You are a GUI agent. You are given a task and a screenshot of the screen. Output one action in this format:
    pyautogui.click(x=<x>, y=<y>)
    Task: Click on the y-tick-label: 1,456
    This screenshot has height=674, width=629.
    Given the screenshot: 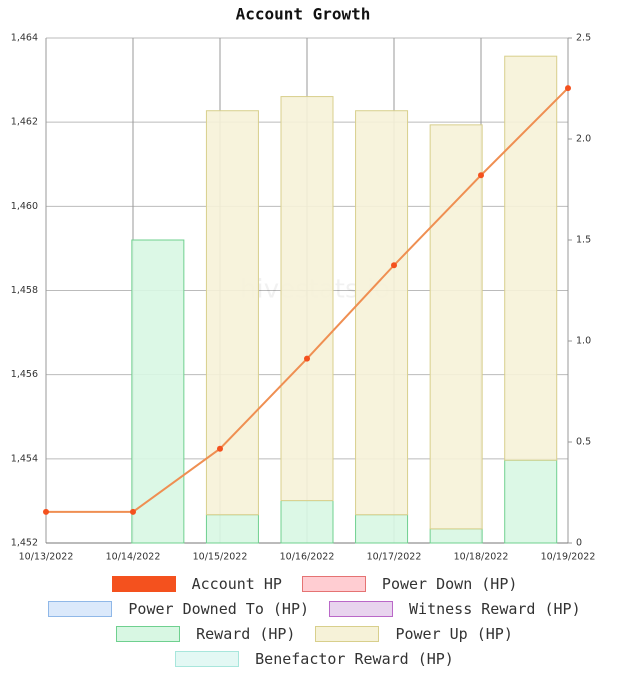 What is the action you would take?
    pyautogui.click(x=24, y=374)
    